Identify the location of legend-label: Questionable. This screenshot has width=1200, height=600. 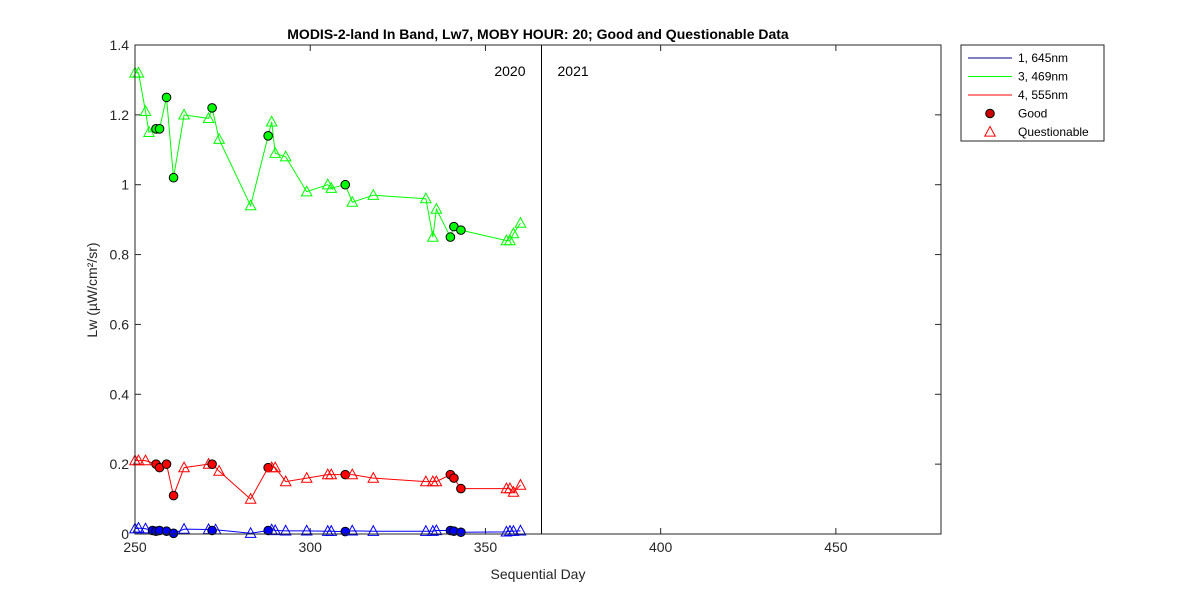
(1053, 132).